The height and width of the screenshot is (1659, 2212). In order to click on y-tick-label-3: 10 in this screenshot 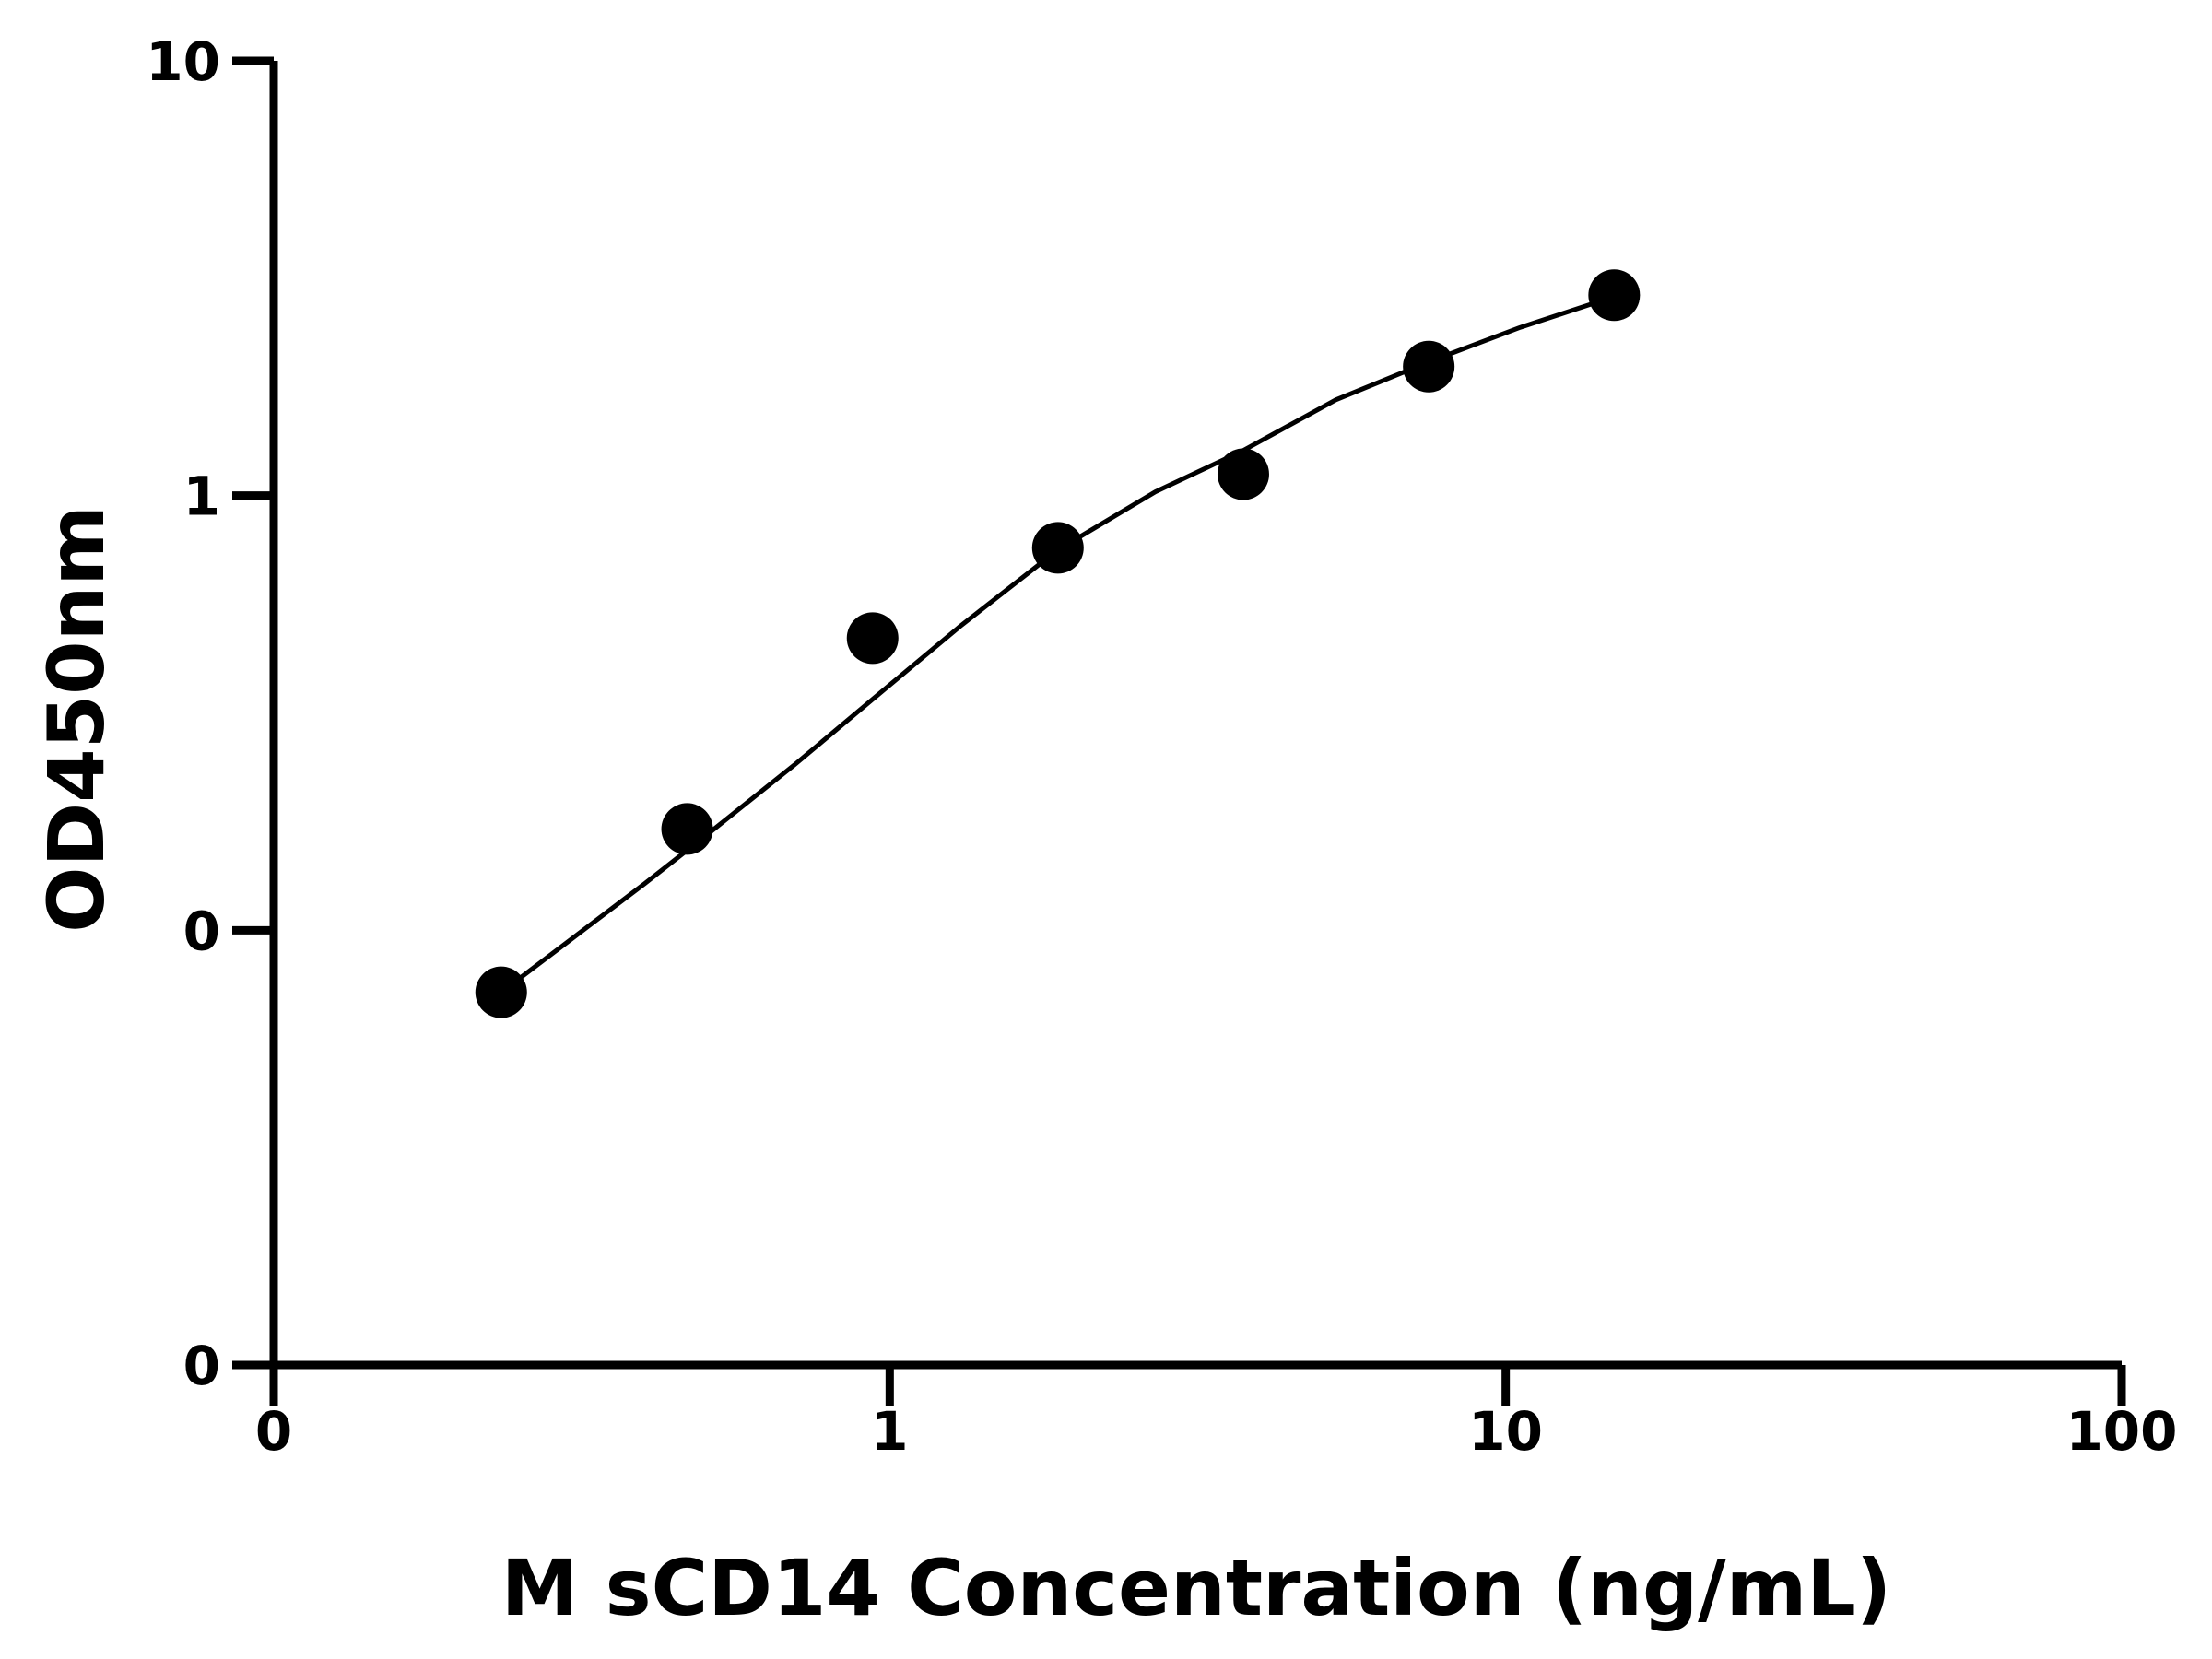, I will do `click(183, 61)`.